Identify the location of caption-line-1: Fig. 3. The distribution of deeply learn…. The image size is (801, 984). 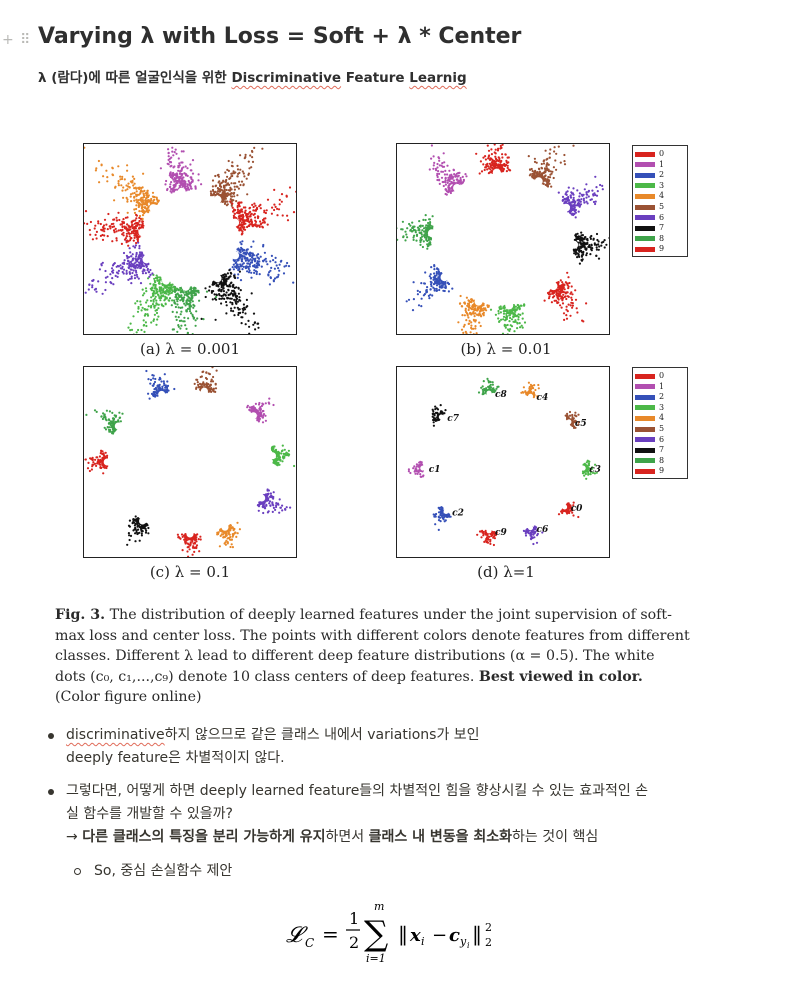
(363, 615).